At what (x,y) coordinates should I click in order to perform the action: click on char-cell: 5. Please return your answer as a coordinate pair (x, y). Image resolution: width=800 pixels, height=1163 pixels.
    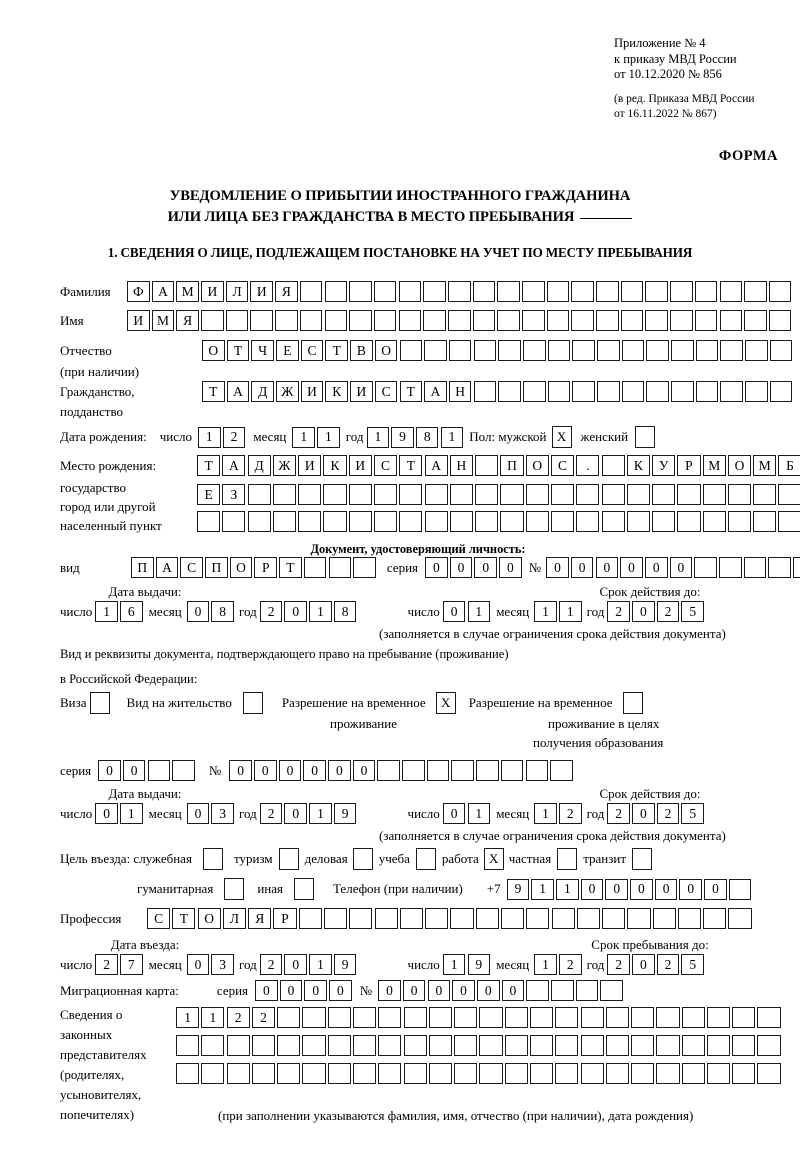
    Looking at the image, I should click on (692, 813).